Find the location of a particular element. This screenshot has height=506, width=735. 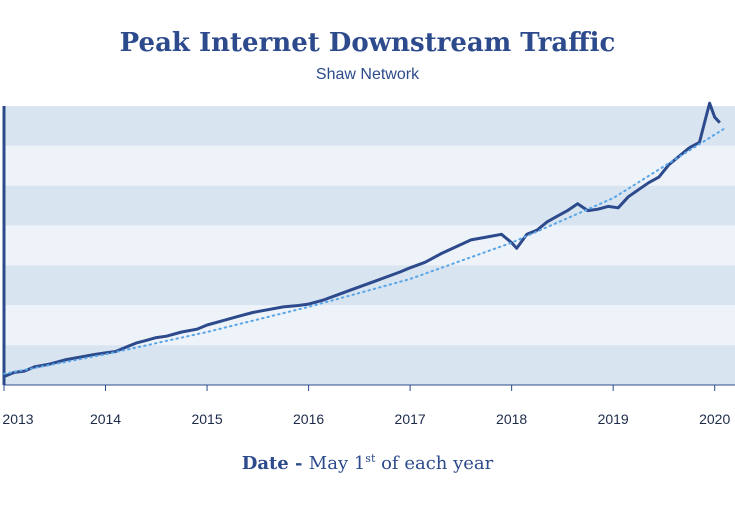

x-axis-title-pre: May 1 is located at coordinates (337, 463).